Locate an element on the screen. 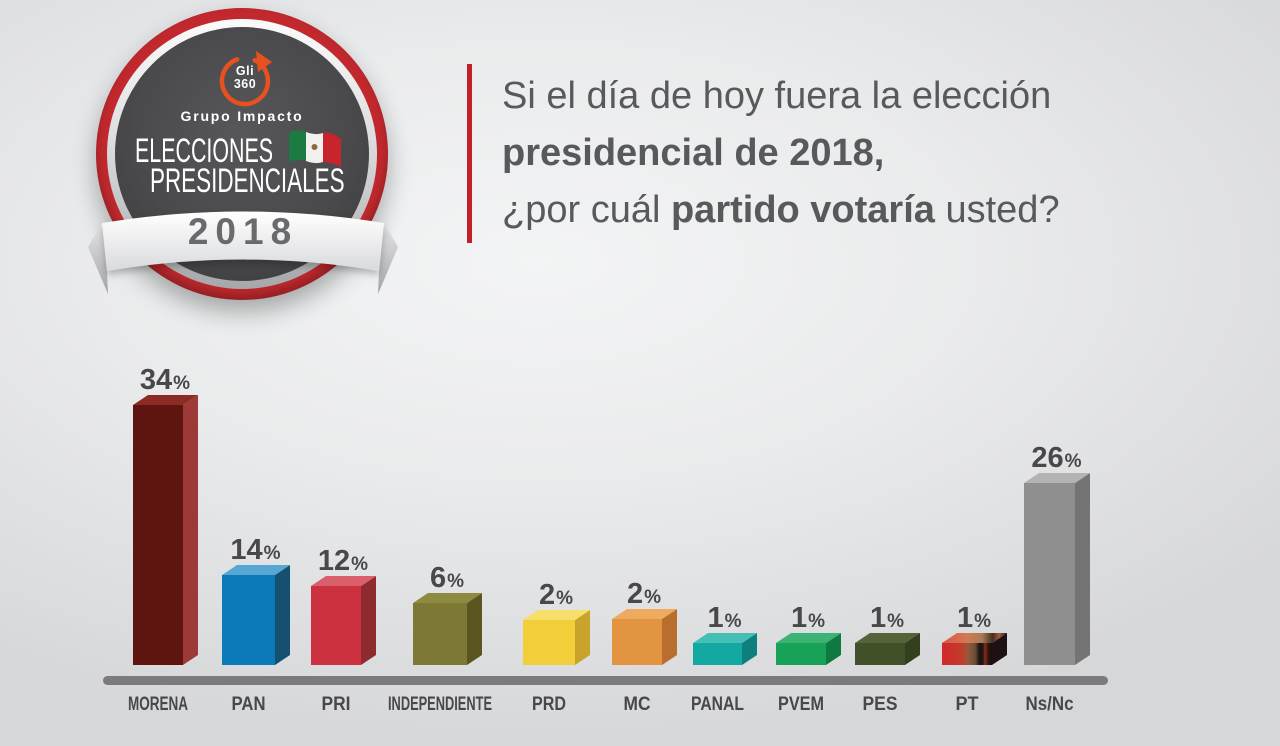  value-label-PAN: 14% is located at coordinates (255, 550).